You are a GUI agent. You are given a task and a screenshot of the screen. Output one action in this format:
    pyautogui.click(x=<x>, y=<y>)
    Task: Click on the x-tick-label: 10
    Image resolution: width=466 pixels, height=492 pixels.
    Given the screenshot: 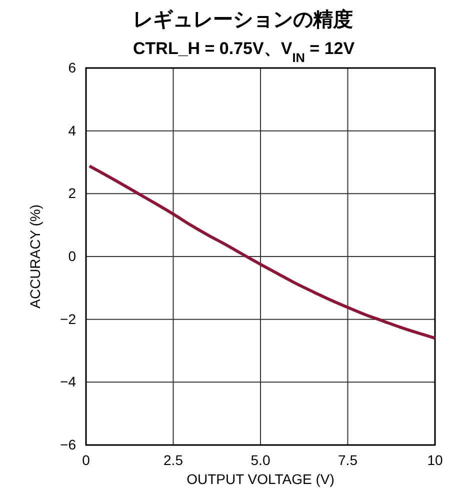 What is the action you would take?
    pyautogui.click(x=435, y=460)
    